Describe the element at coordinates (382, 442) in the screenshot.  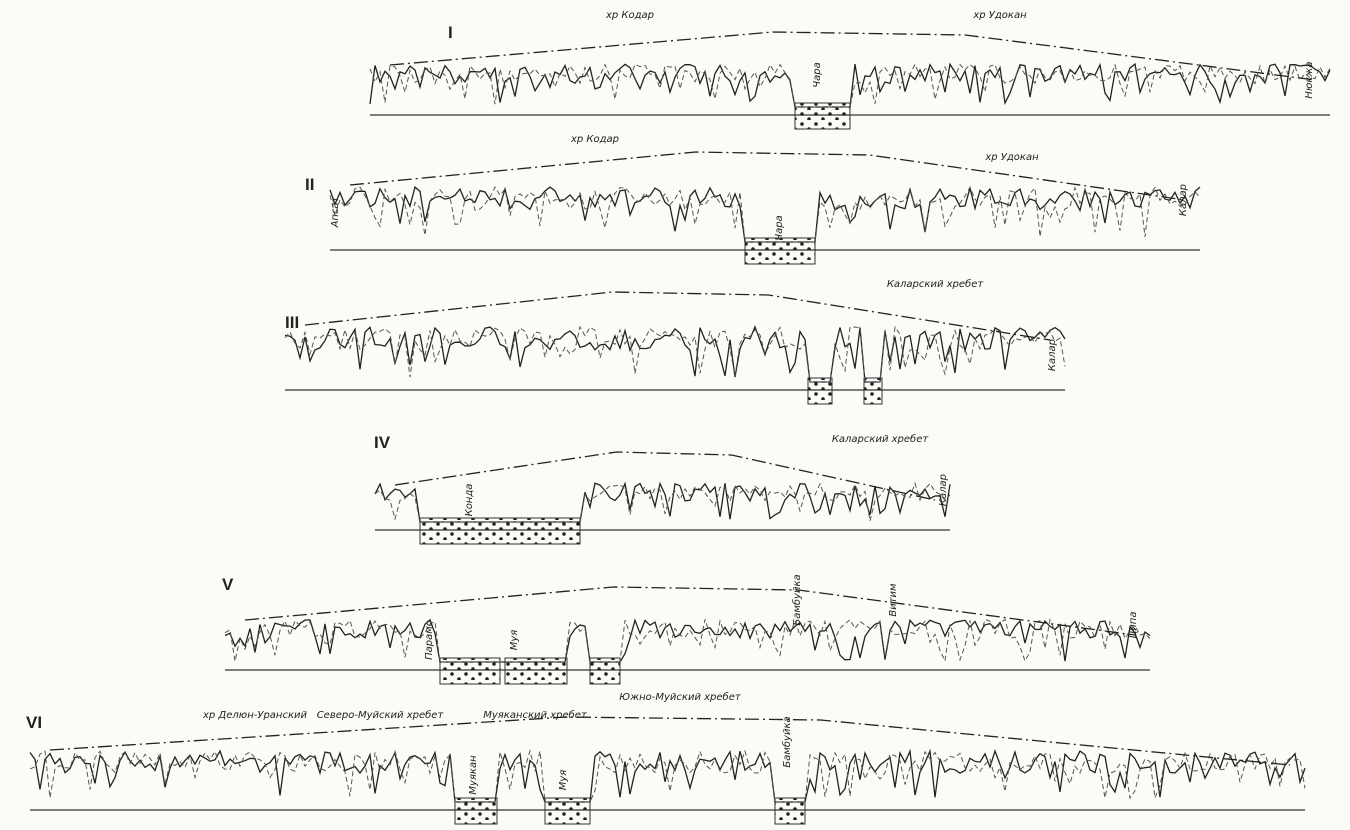
I see `profile-label: IV` at that location.